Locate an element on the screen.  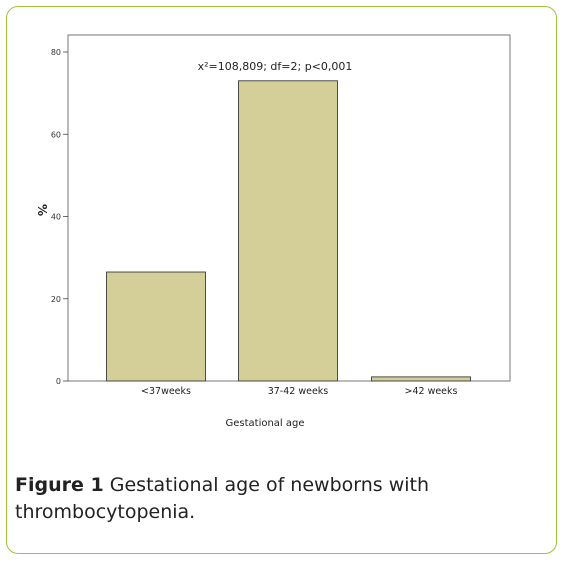
x-tick-label: 37-42 weeks is located at coordinates (298, 391).